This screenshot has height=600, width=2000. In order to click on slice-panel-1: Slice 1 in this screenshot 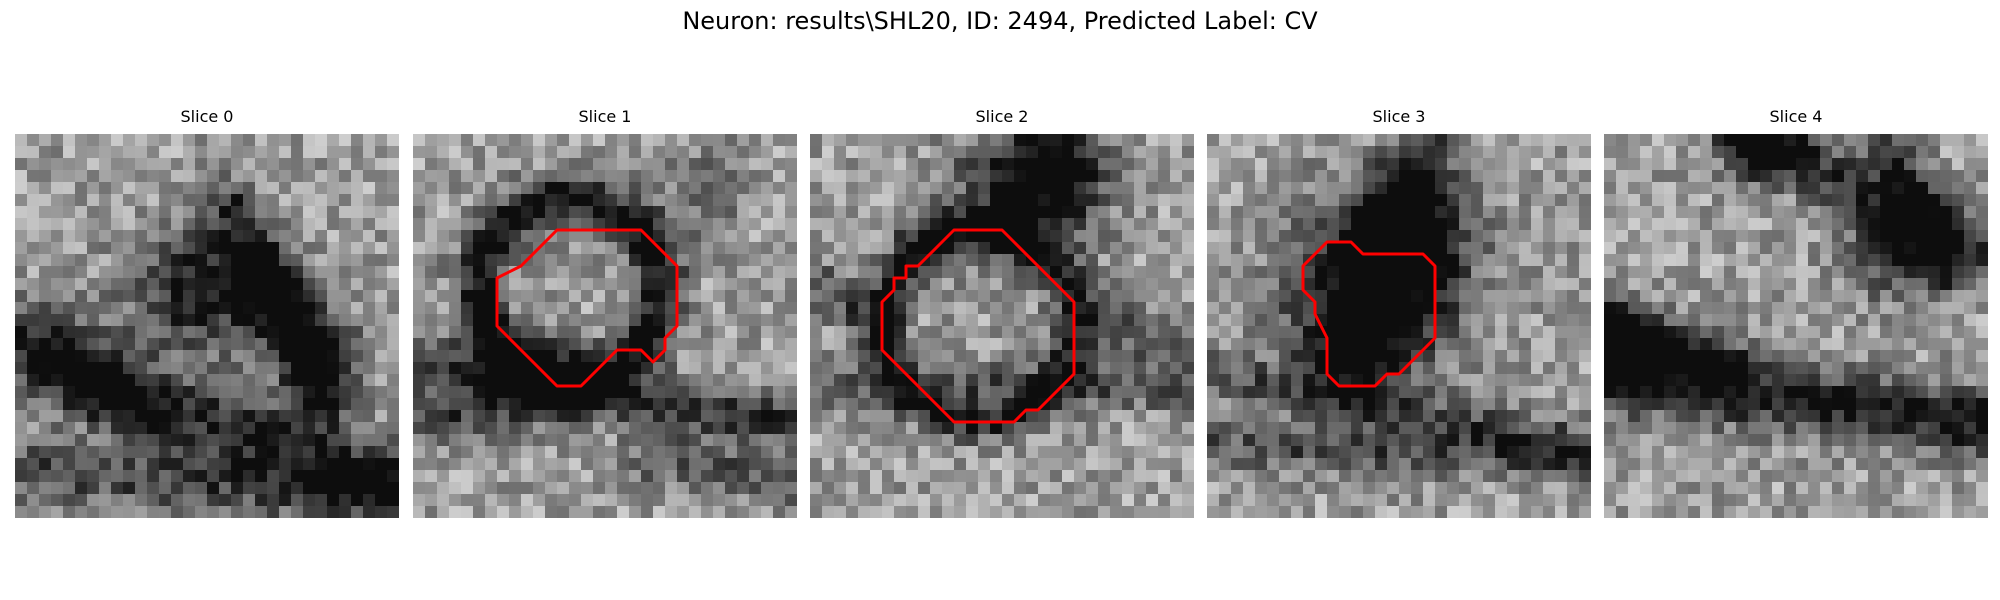, I will do `click(605, 312)`.